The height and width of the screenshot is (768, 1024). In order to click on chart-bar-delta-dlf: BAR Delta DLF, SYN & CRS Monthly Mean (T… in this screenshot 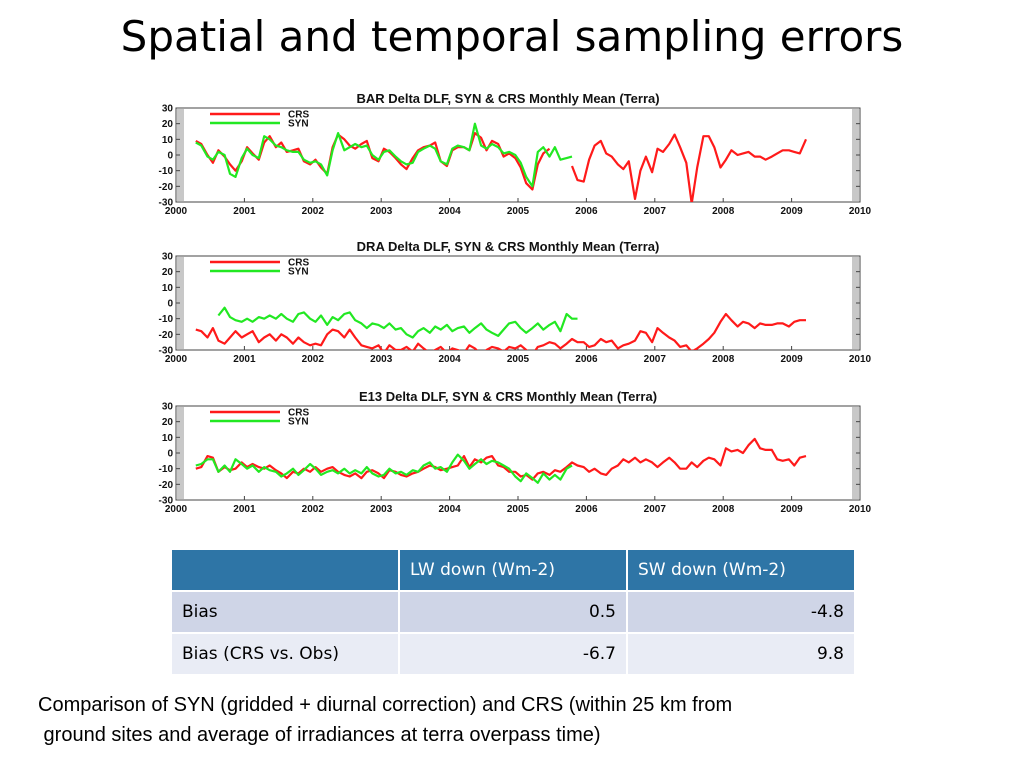, I will do `click(515, 152)`.